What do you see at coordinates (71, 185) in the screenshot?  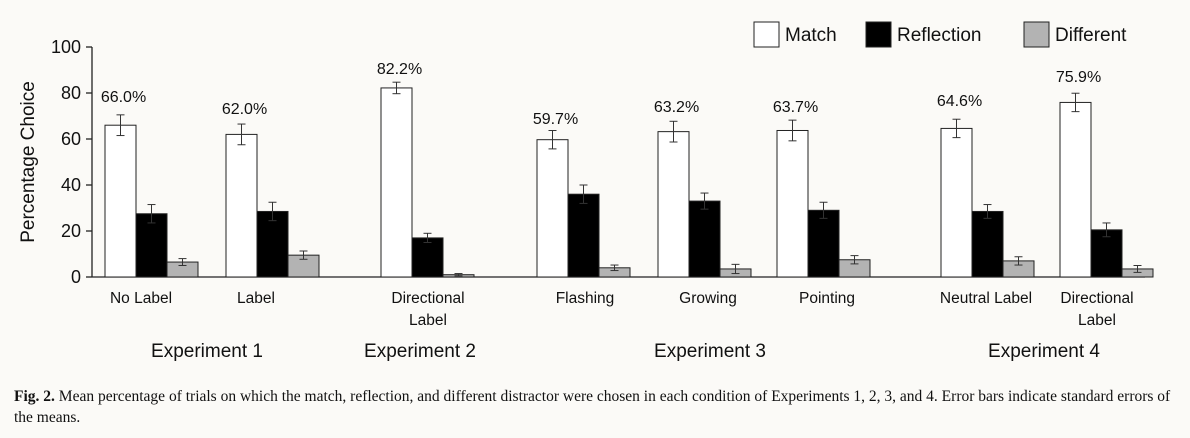 I see `y-tick-label: 40` at bounding box center [71, 185].